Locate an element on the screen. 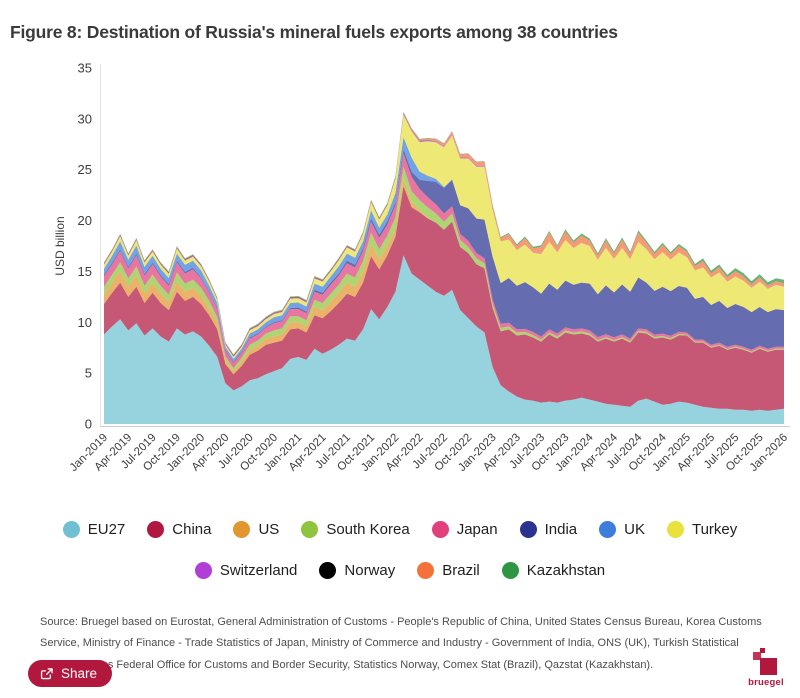 This screenshot has height=698, width=800. legend-label-brazil: Brazil is located at coordinates (461, 570).